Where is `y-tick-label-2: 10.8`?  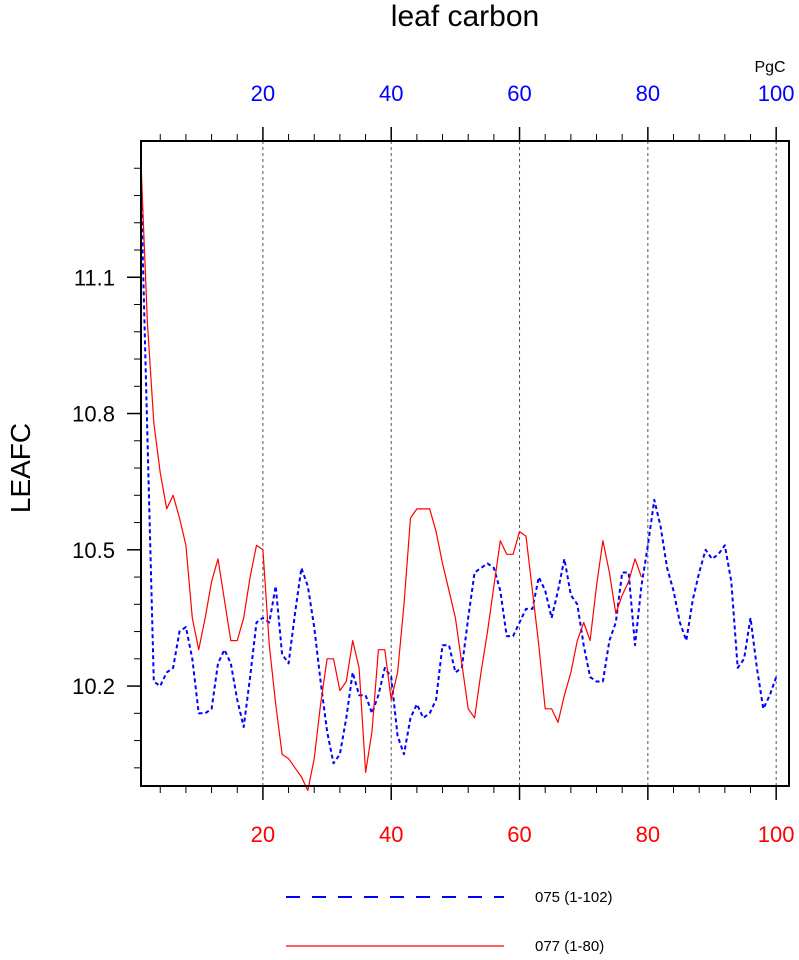
y-tick-label-2: 10.8 is located at coordinates (93, 414).